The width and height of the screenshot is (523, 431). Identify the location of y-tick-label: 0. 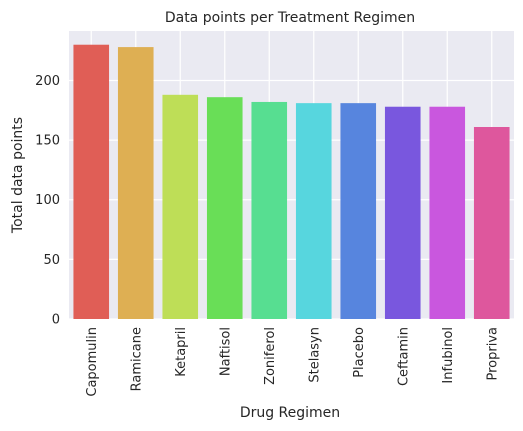
(56, 320).